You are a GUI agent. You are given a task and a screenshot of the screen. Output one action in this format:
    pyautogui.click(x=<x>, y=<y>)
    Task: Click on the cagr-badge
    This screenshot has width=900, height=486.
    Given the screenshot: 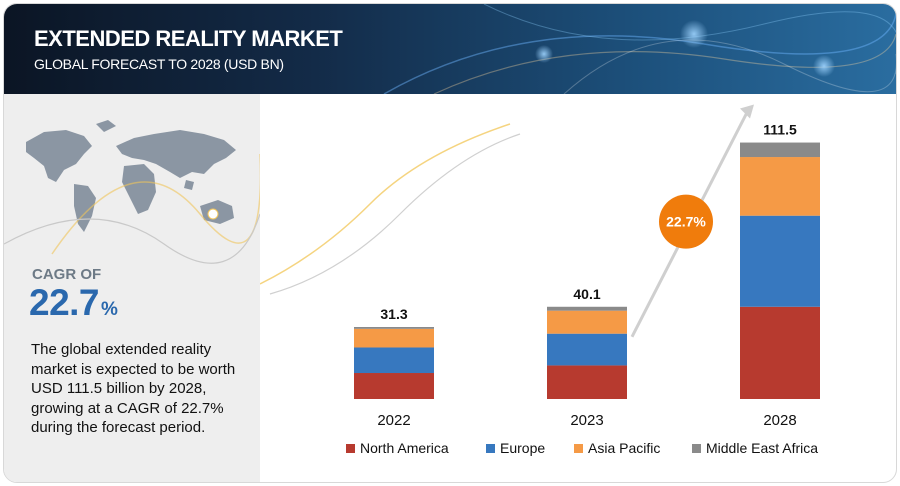 What is the action you would take?
    pyautogui.click(x=686, y=221)
    